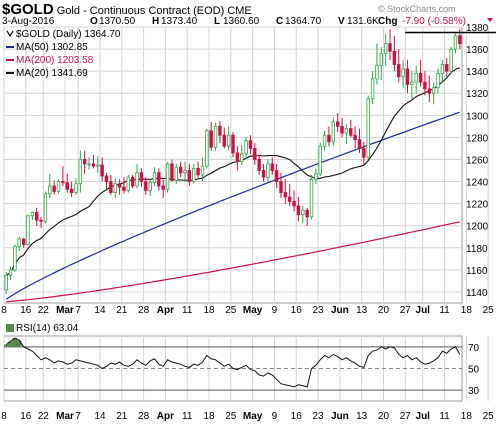 The image size is (496, 427). Describe the element at coordinates (434, 21) in the screenshot. I see `change-value: -7.90 (-0.58%)` at that location.